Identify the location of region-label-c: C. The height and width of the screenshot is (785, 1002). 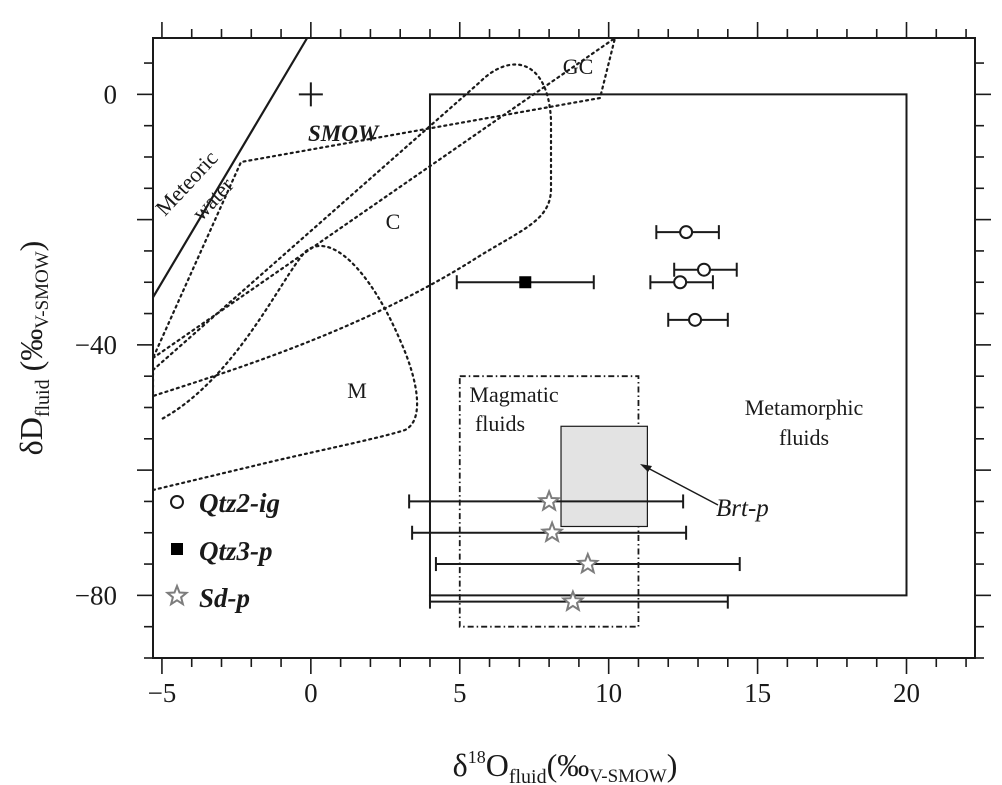
(393, 221).